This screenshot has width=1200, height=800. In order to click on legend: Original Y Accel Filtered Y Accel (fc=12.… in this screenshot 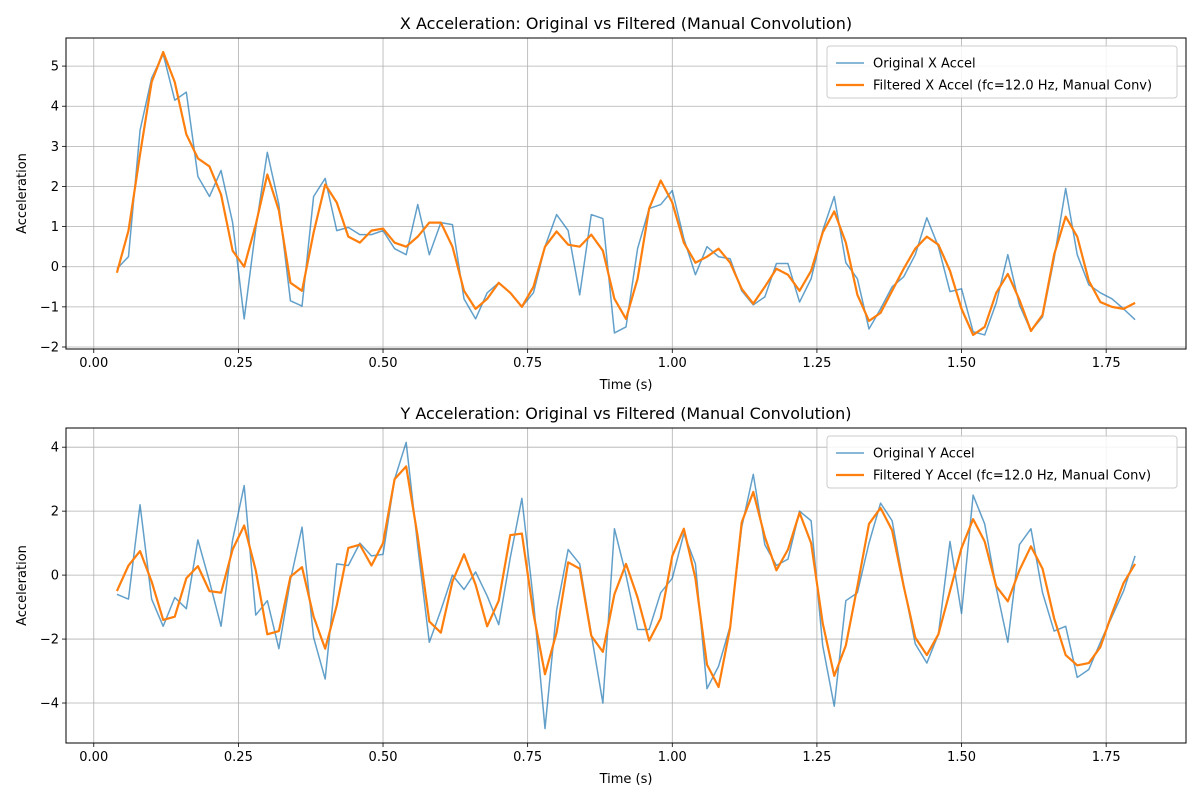, I will do `click(1002, 462)`.